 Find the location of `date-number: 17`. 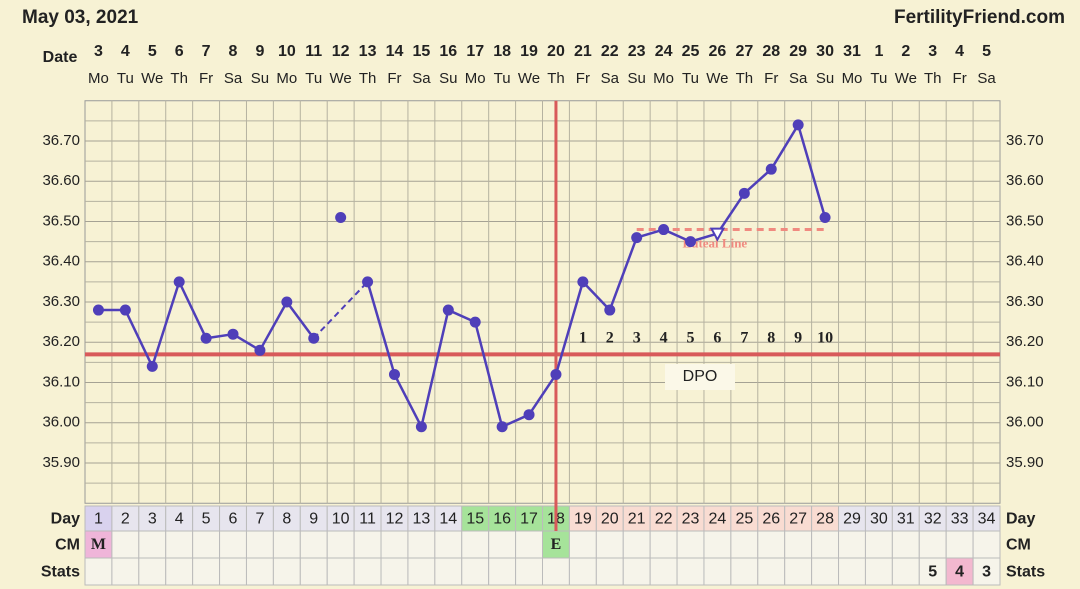

date-number: 17 is located at coordinates (475, 51).